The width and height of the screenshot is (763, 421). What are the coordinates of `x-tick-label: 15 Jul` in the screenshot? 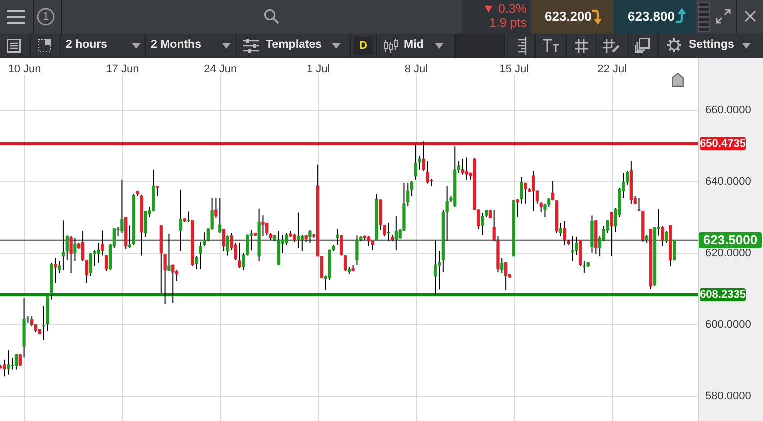 It's located at (515, 70).